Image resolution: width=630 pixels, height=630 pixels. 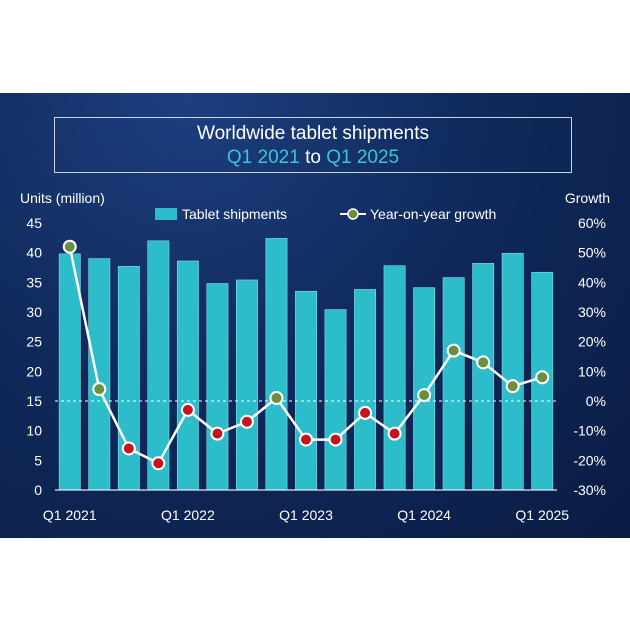 What do you see at coordinates (587, 198) in the screenshot?
I see `right-axis-title: Growth` at bounding box center [587, 198].